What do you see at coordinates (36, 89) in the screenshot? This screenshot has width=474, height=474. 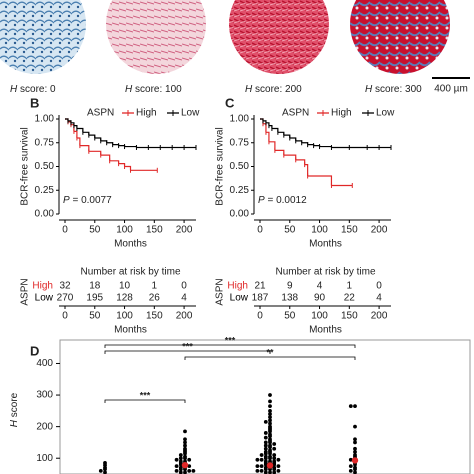 I see `image-label-text: score: 0` at bounding box center [36, 89].